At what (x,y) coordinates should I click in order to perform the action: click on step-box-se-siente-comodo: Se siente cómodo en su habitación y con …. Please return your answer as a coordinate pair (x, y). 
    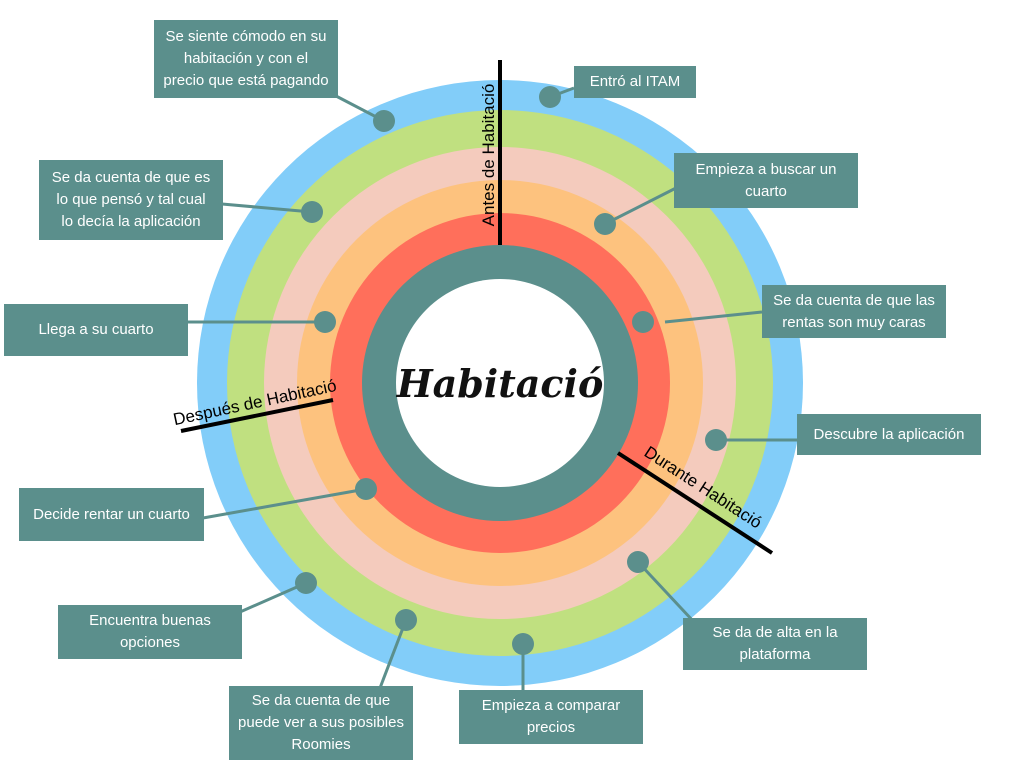
    Looking at the image, I should click on (246, 59).